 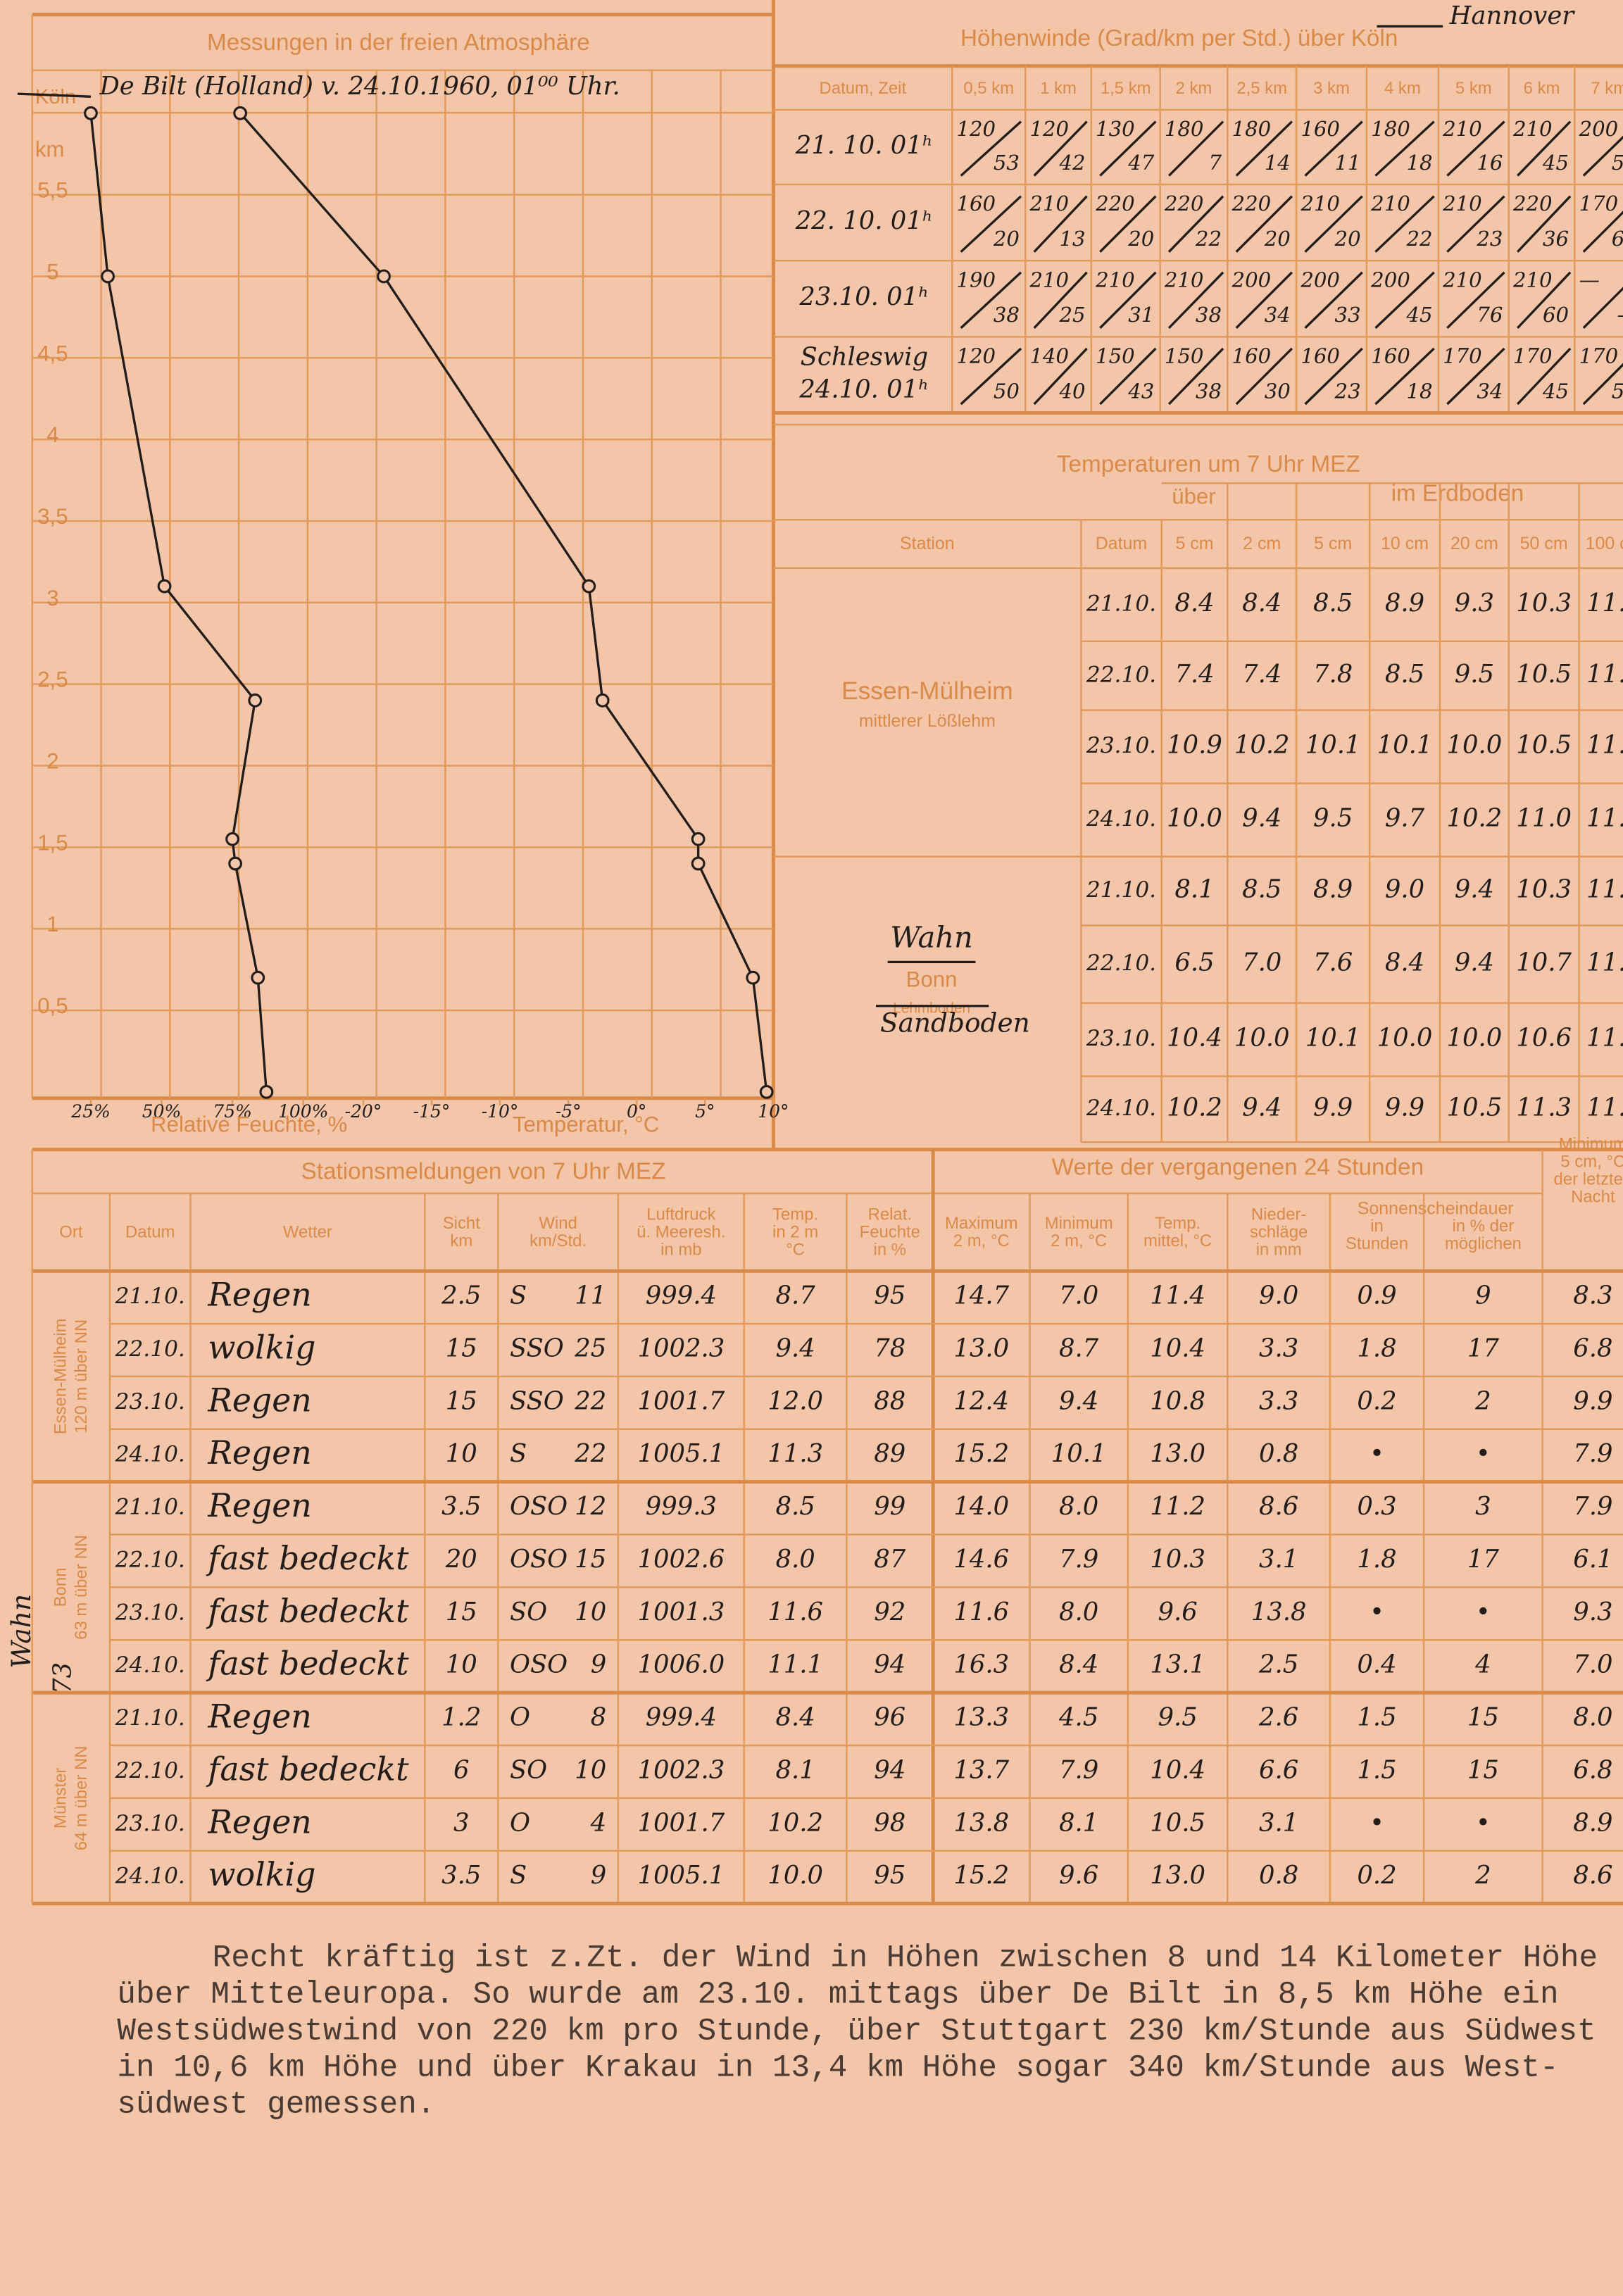 What do you see at coordinates (1279, 1249) in the screenshot?
I see `column-header: in mm` at bounding box center [1279, 1249].